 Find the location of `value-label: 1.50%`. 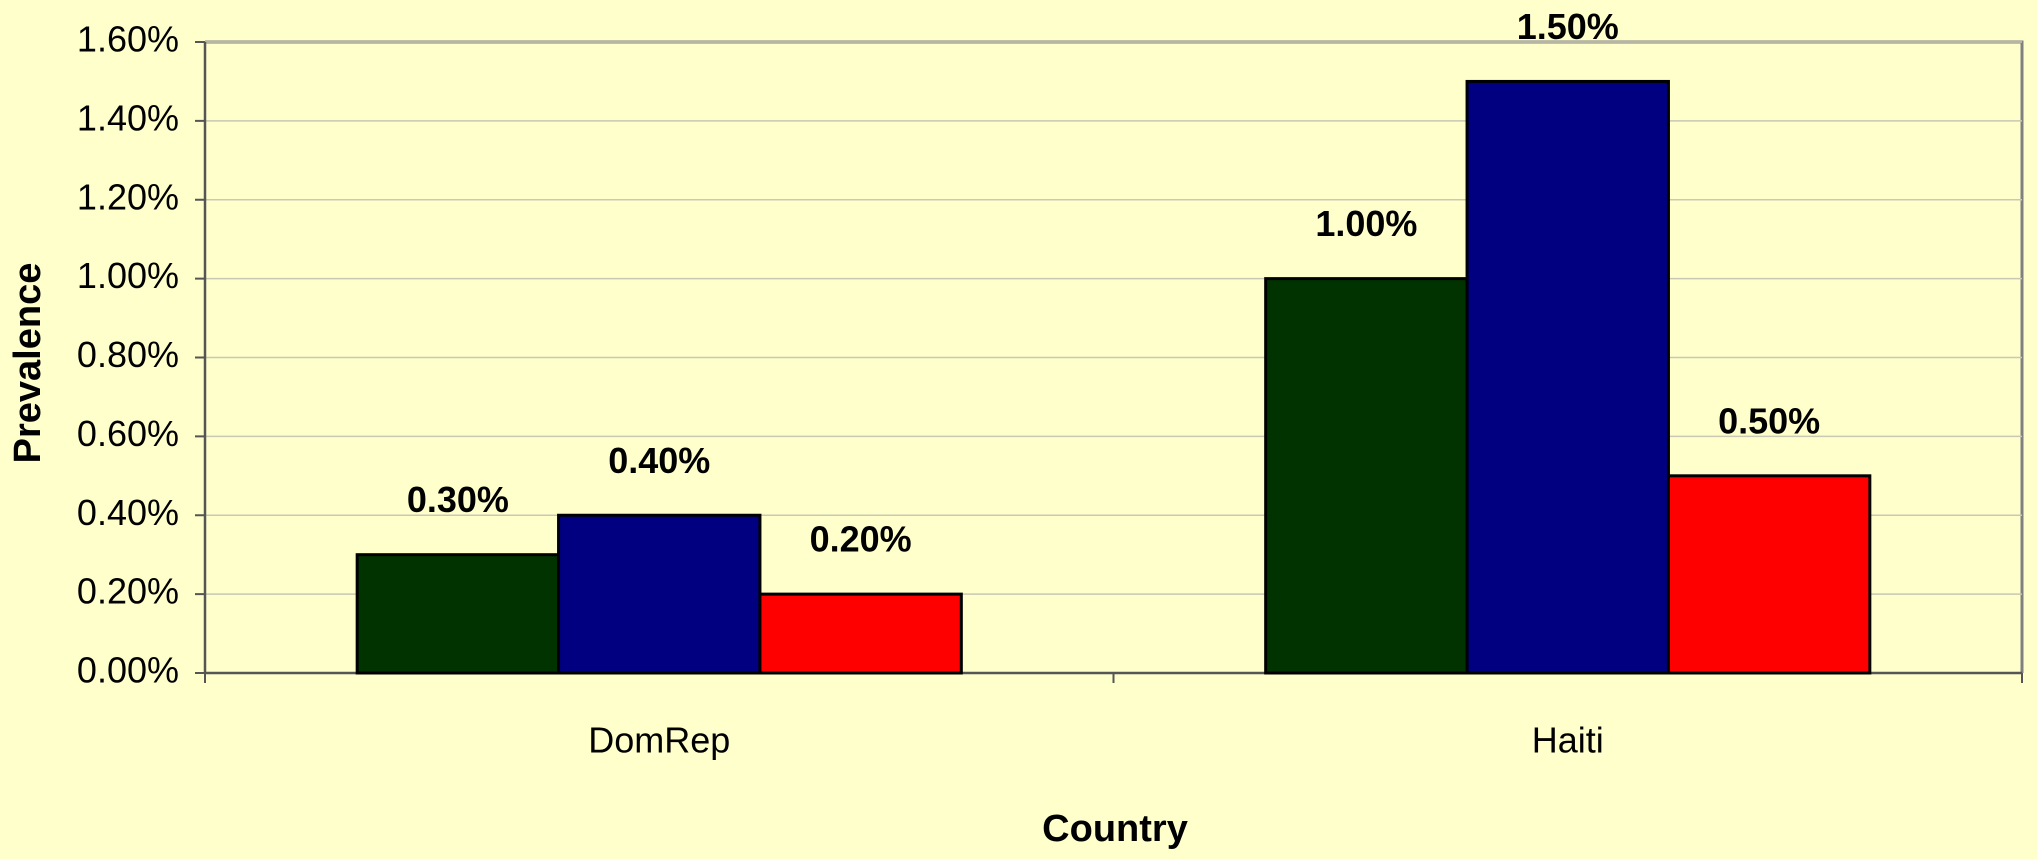

value-label: 1.50% is located at coordinates (1568, 26).